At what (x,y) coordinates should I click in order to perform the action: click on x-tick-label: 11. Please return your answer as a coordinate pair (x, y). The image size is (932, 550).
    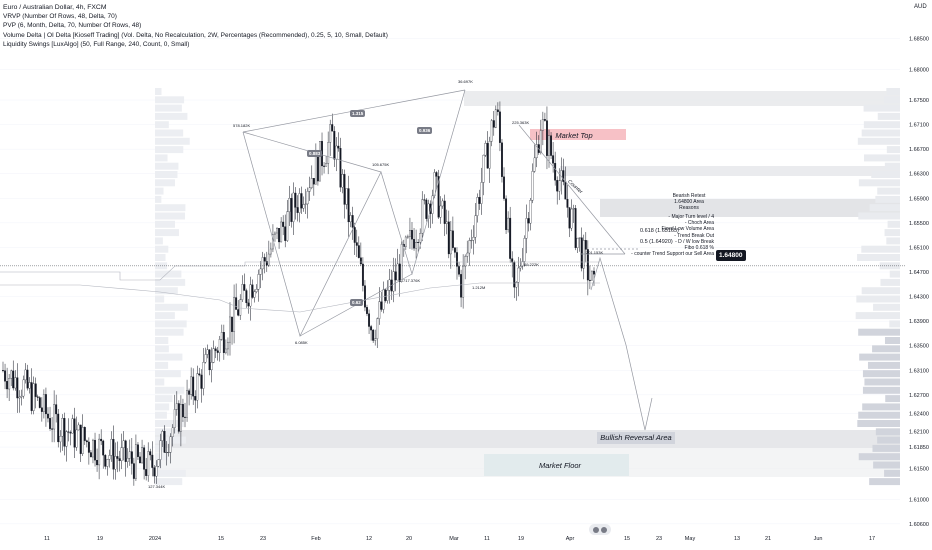
    Looking at the image, I should click on (487, 539).